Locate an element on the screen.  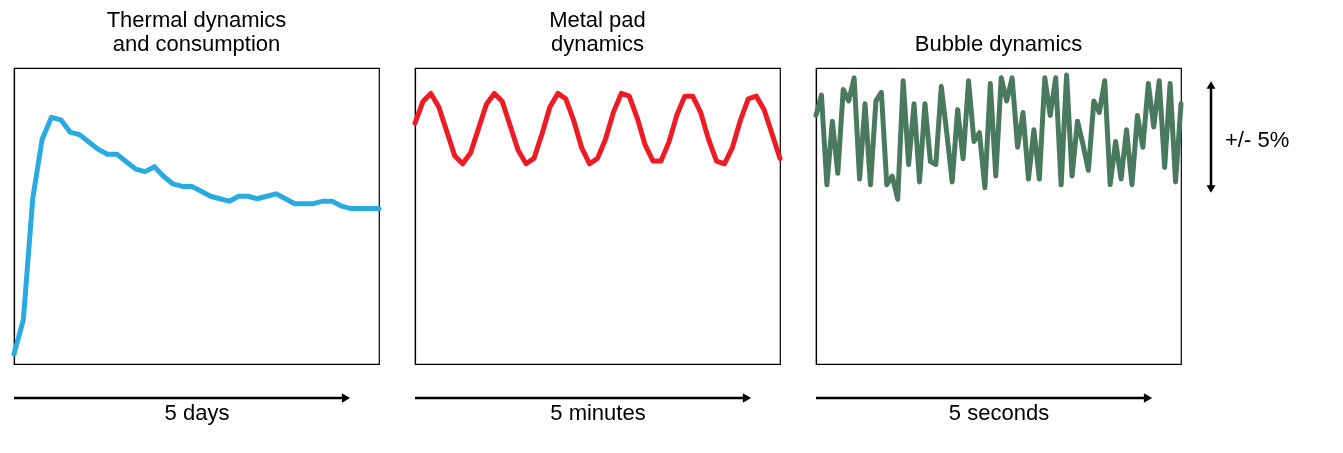
x-axis-title: 5 days is located at coordinates (197, 412).